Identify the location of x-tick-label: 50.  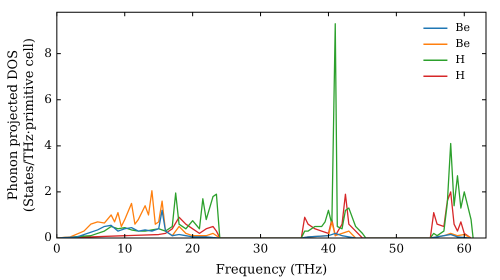
(396, 248).